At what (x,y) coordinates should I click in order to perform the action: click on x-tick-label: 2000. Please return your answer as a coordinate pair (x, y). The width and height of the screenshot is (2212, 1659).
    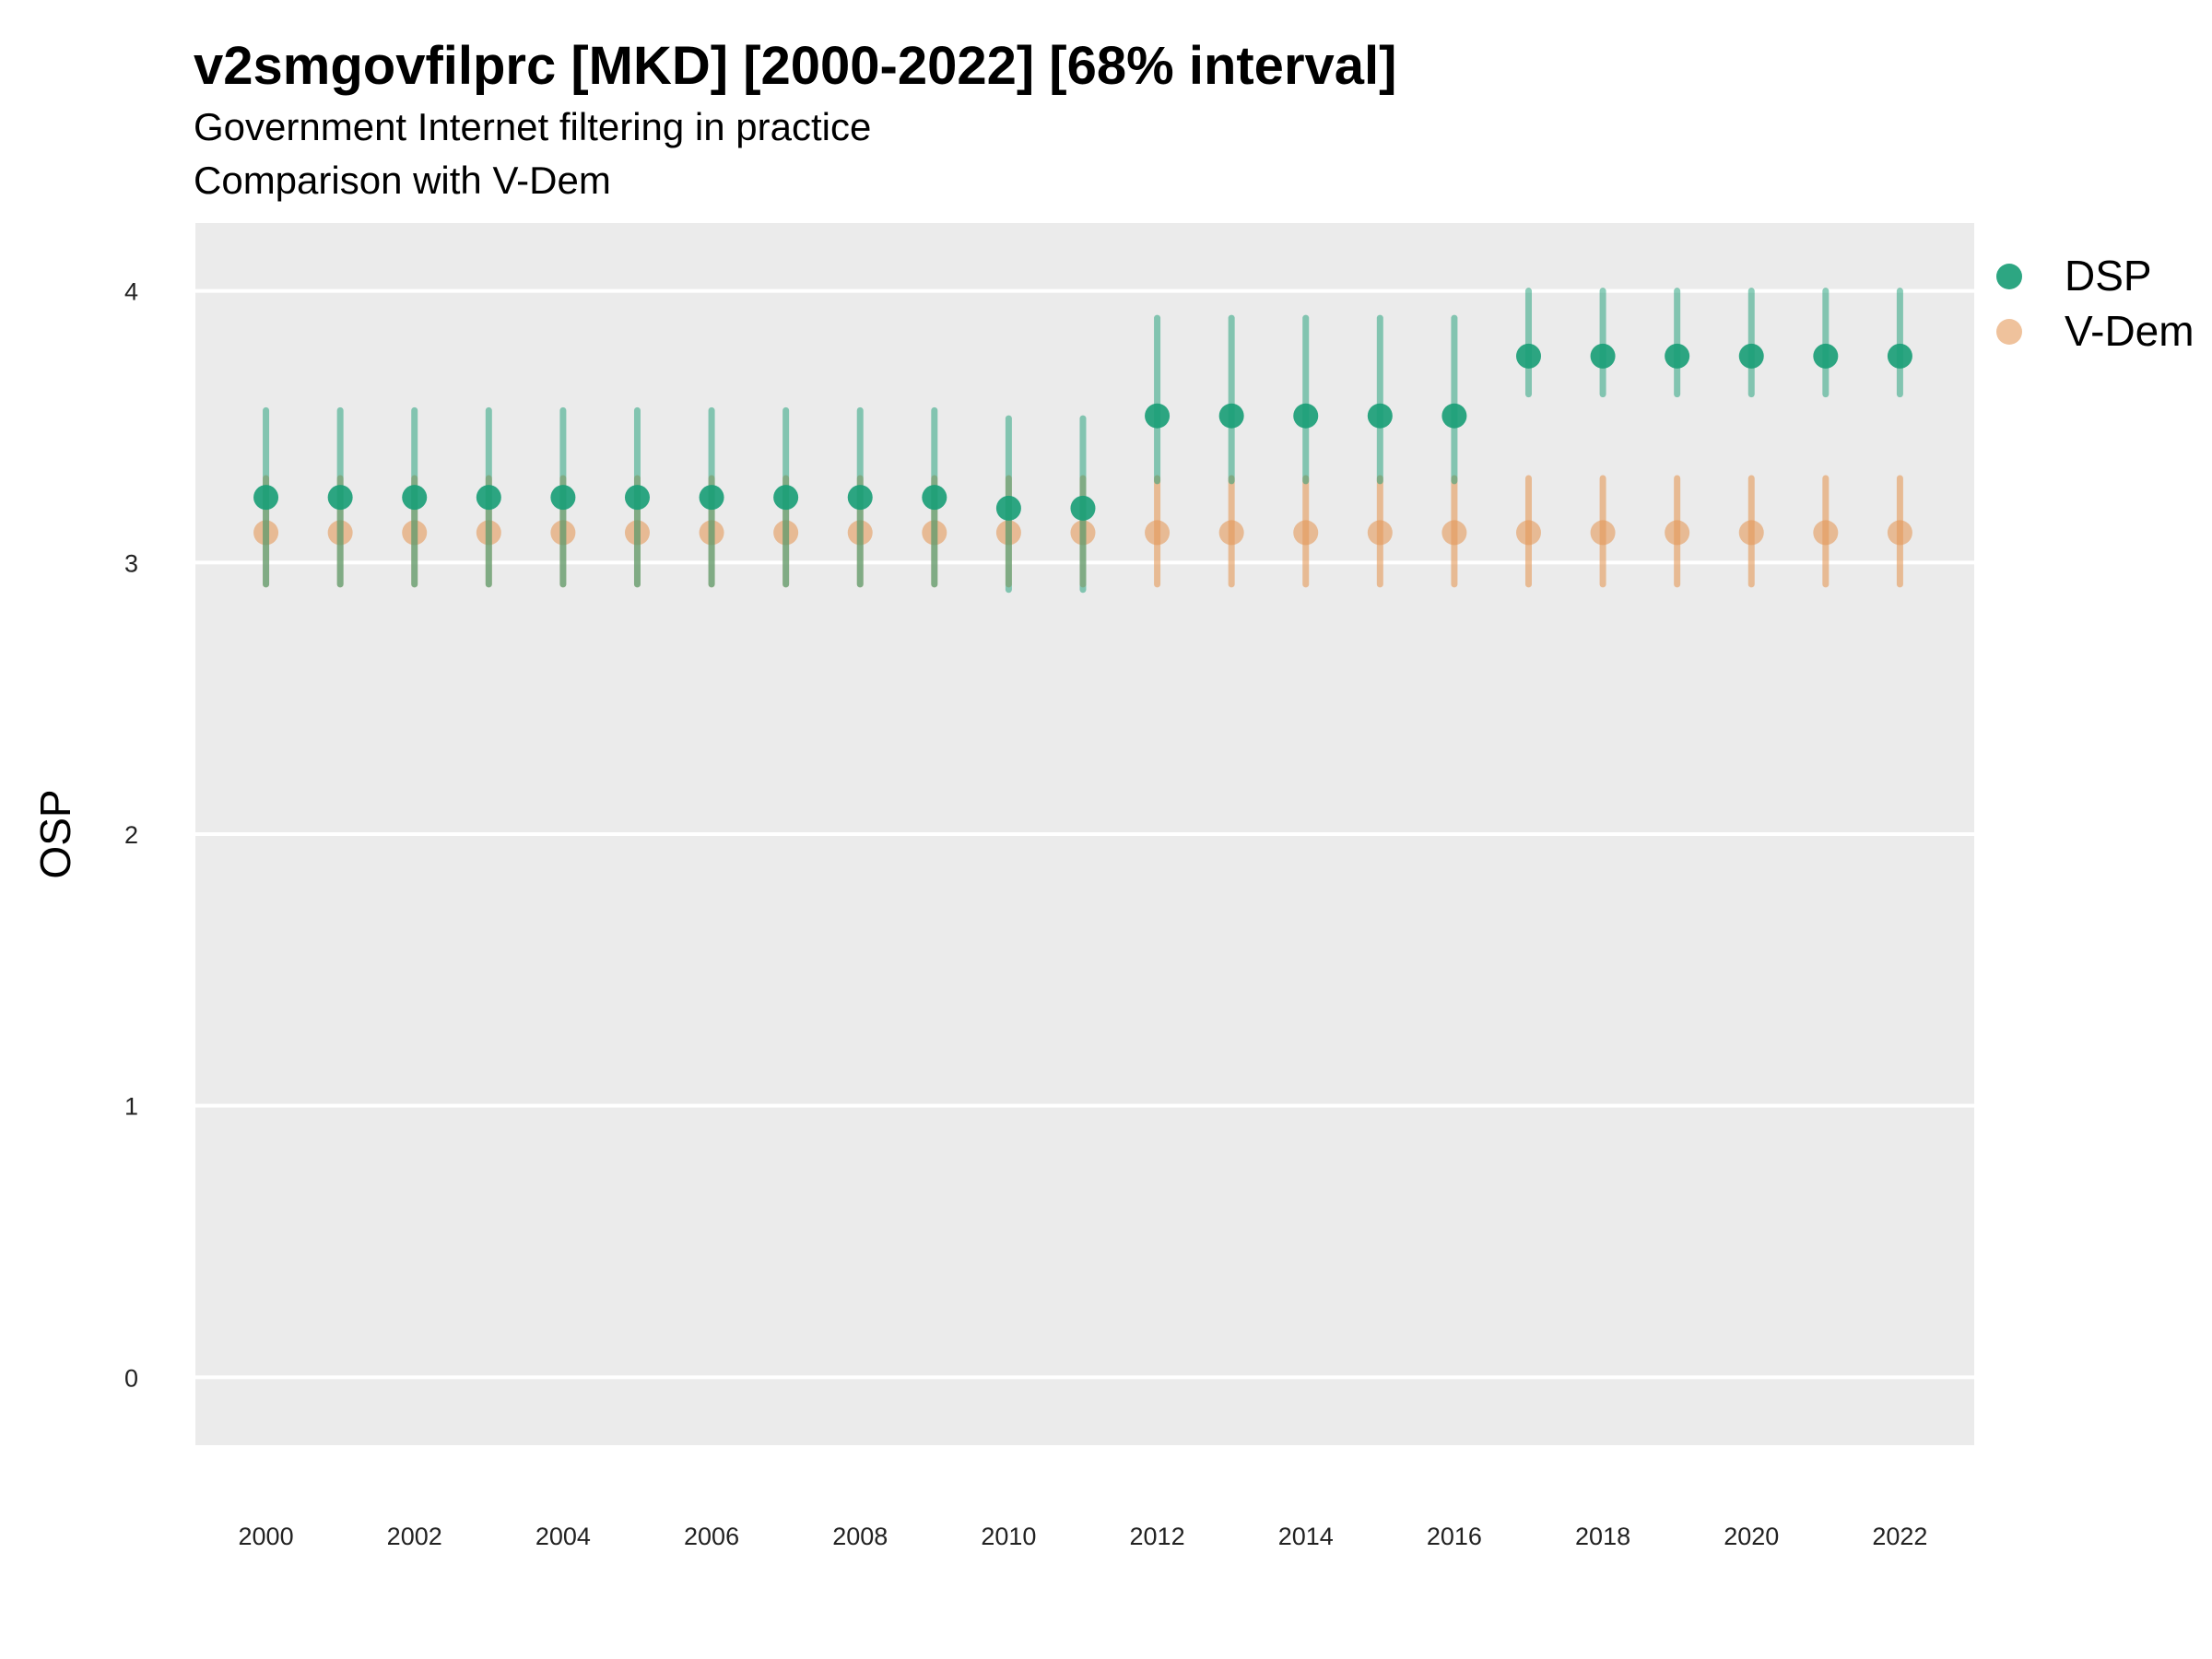
    Looking at the image, I should click on (266, 1536).